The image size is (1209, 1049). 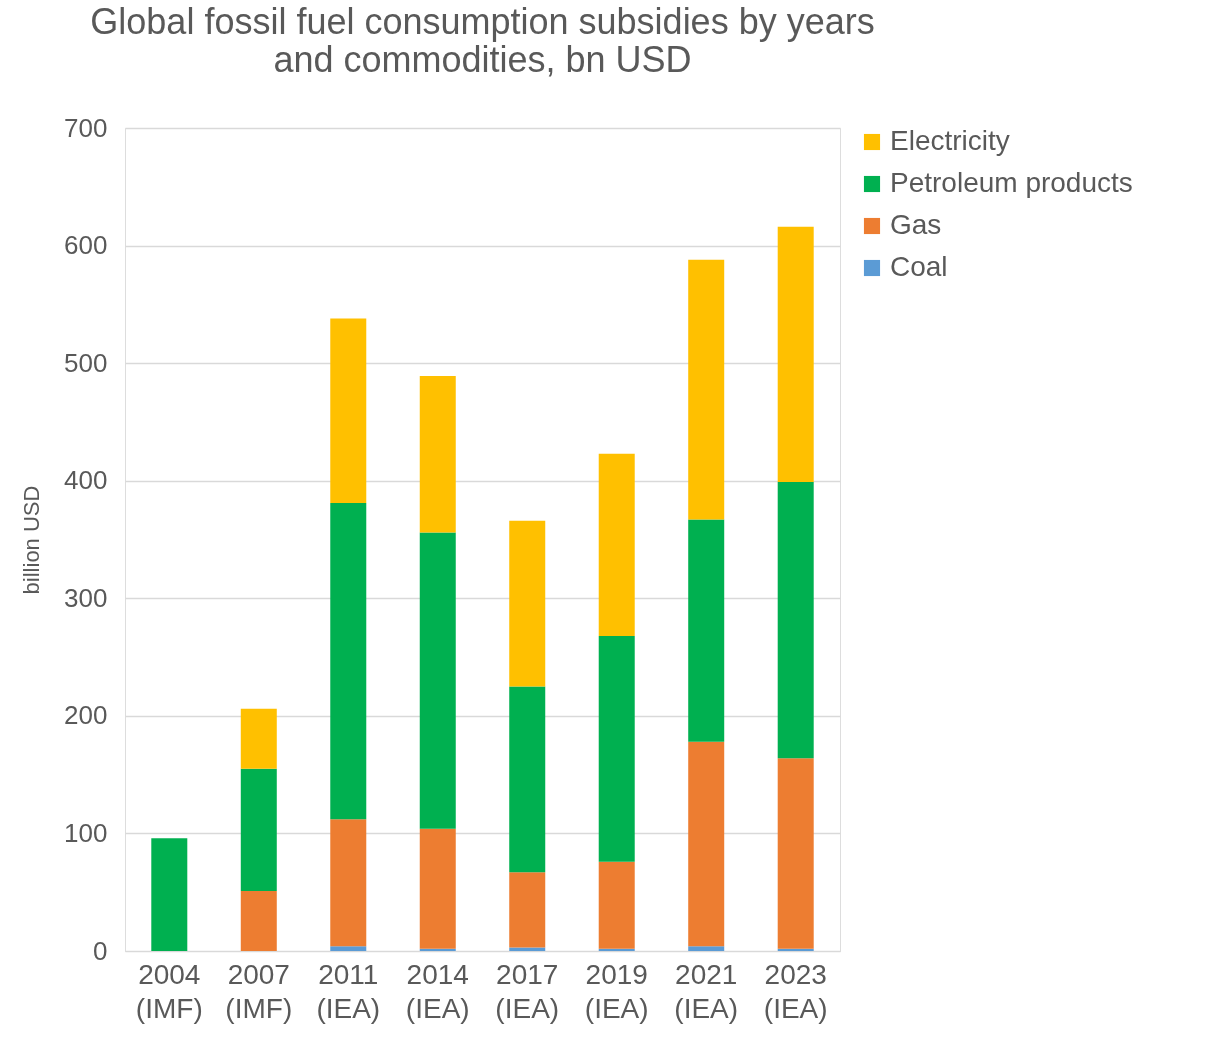 I want to click on x-tick-label: 2021 (IEA), so click(x=706, y=991).